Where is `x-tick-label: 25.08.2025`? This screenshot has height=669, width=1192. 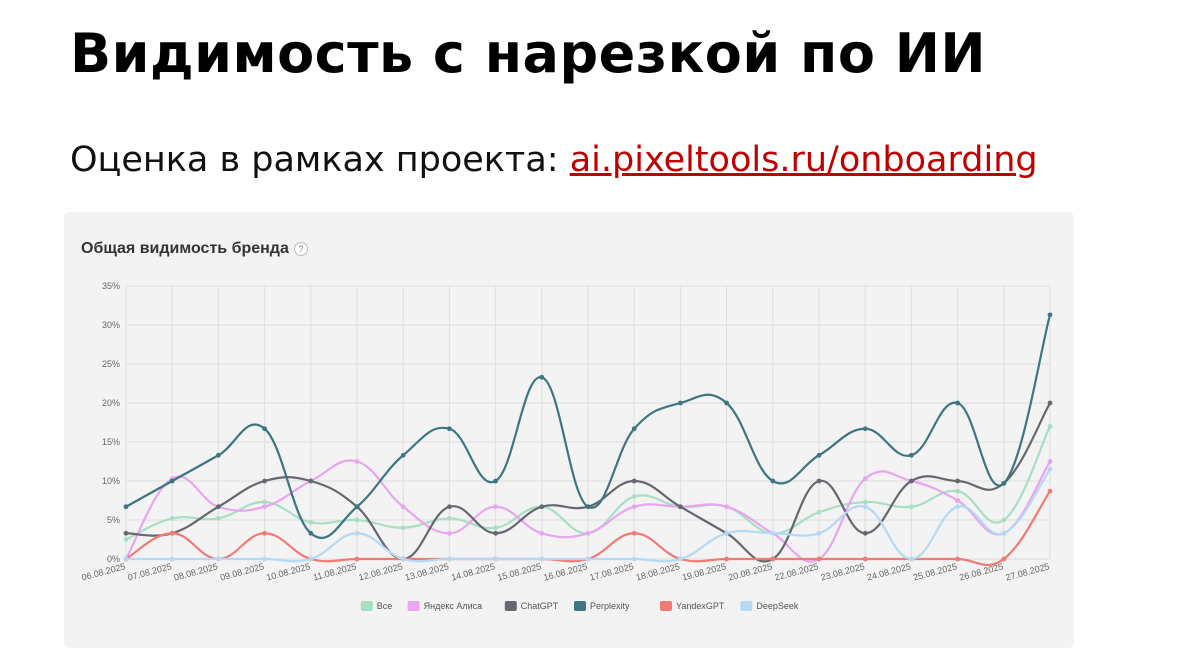
x-tick-label: 25.08.2025 is located at coordinates (935, 571).